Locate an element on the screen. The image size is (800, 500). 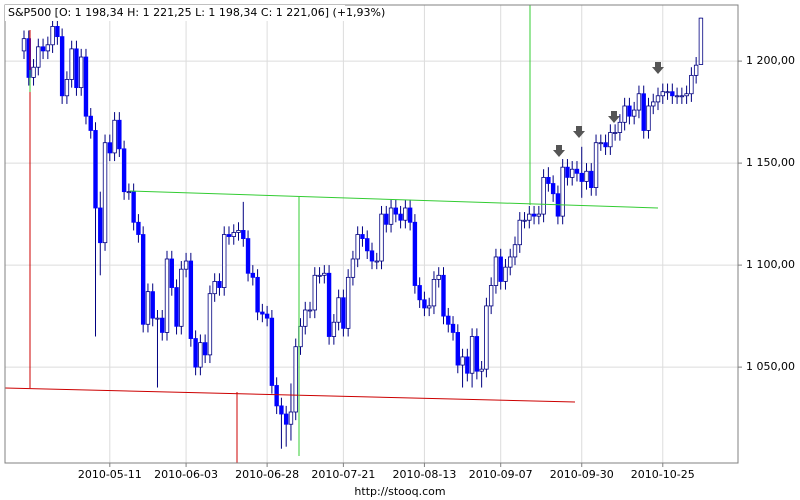
y-tick-label: 1 050,00 is located at coordinates (770, 366).